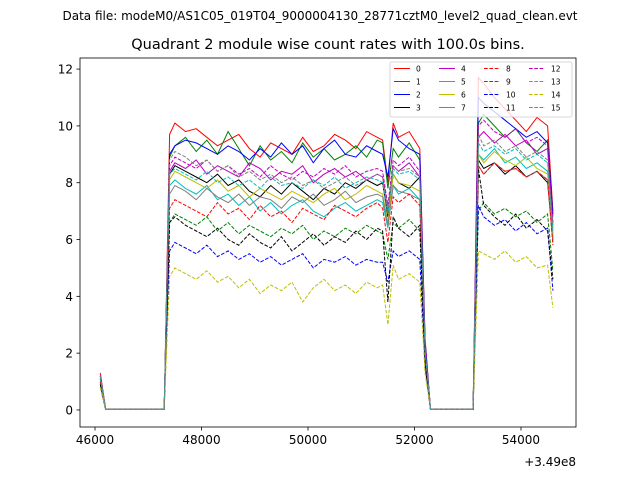 The height and width of the screenshot is (480, 640). Describe the element at coordinates (508, 69) in the screenshot. I see `legend-label-8: 8` at that location.